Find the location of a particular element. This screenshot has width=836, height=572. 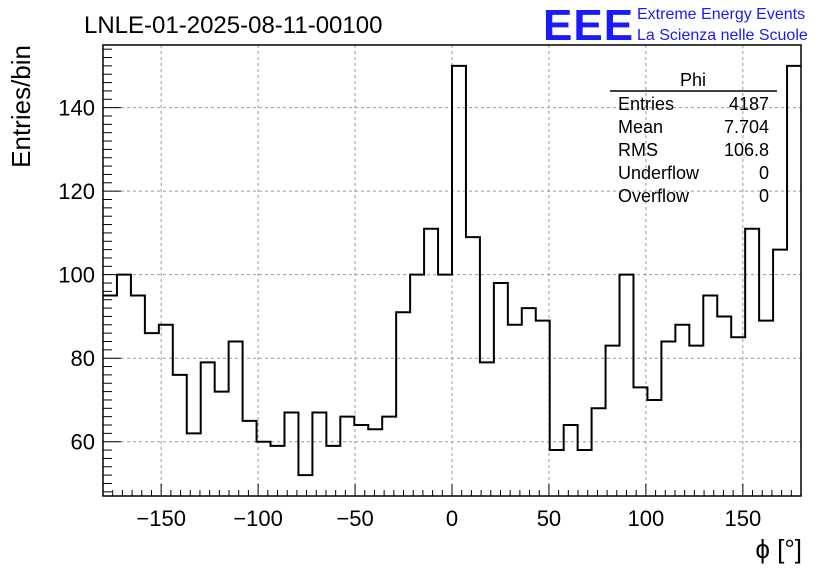

x-tick-label: 100 is located at coordinates (646, 518).